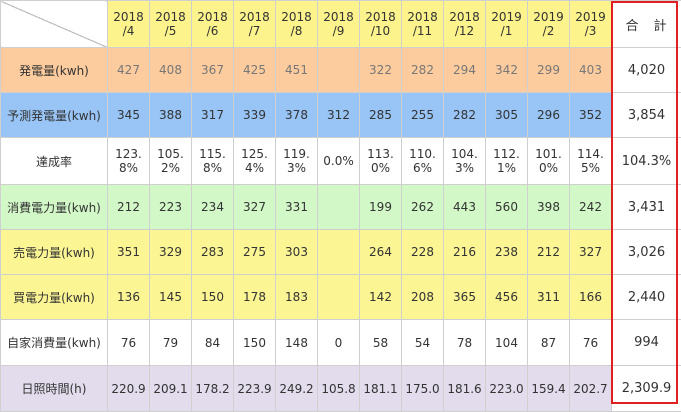 This screenshot has height=412, width=681. Describe the element at coordinates (54, 161) in the screenshot. I see `row-label: 達成率` at that location.